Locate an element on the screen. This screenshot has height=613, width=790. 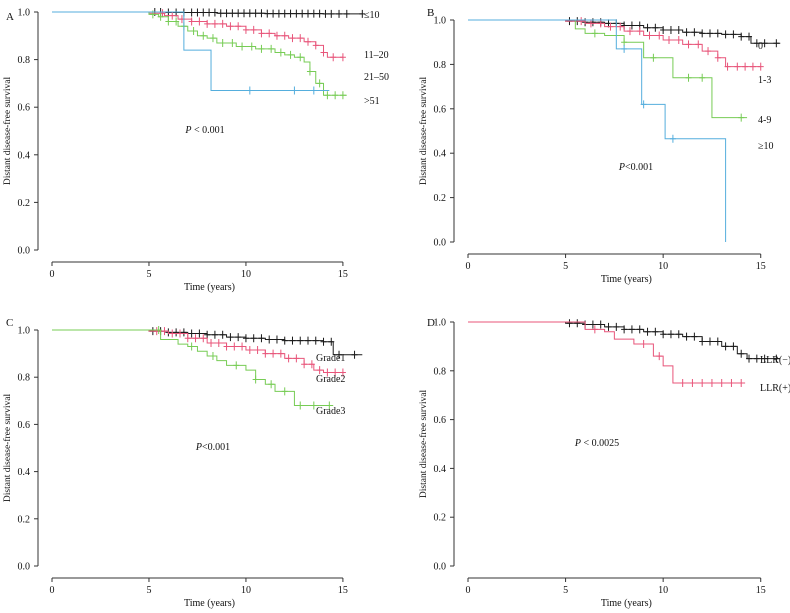
panel-a-legend-label: 21–50 is located at coordinates (376, 77).